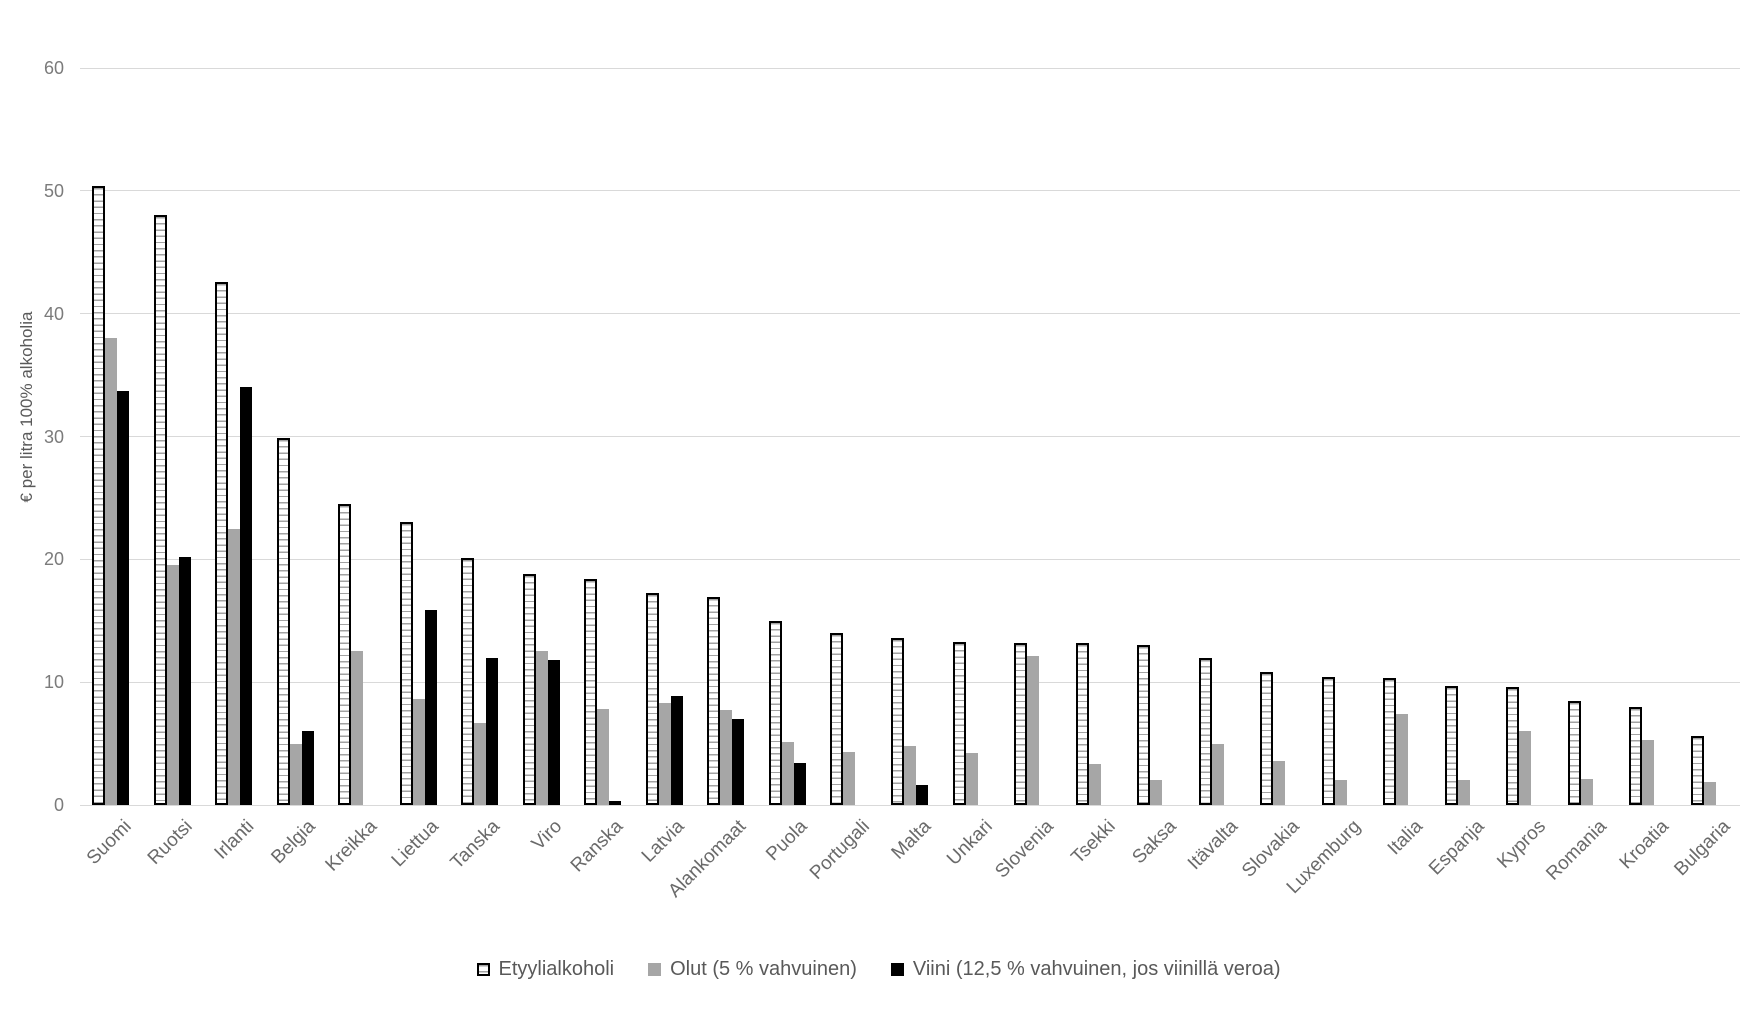 The width and height of the screenshot is (1757, 1011). Describe the element at coordinates (1217, 774) in the screenshot. I see `bar-olut-itävalta` at that location.